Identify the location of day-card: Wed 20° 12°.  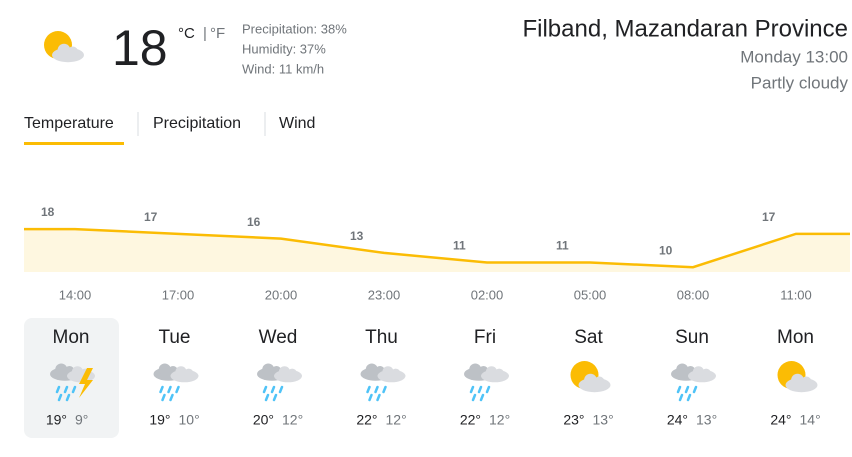
(278, 377).